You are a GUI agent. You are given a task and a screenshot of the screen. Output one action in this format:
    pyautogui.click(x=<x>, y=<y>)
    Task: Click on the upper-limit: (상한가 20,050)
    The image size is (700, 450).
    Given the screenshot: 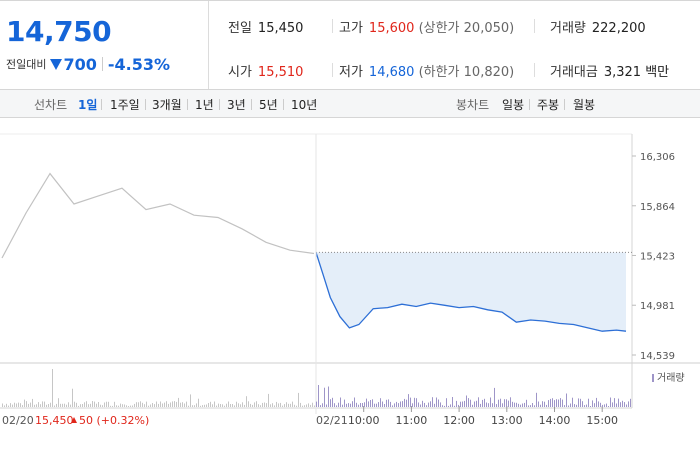 What is the action you would take?
    pyautogui.click(x=466, y=28)
    